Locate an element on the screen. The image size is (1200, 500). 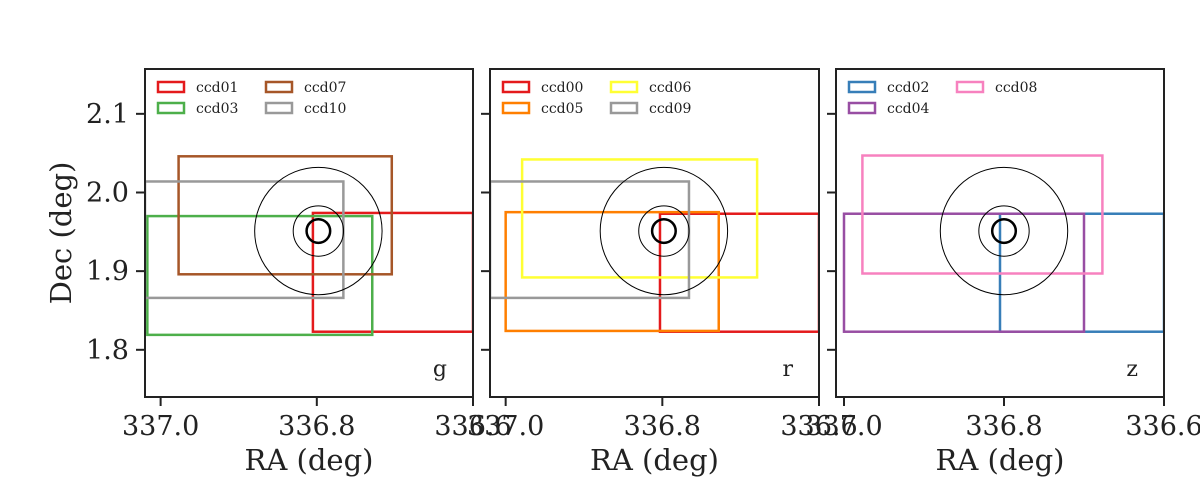
ccd-footprint-ccd07 is located at coordinates (285, 215).